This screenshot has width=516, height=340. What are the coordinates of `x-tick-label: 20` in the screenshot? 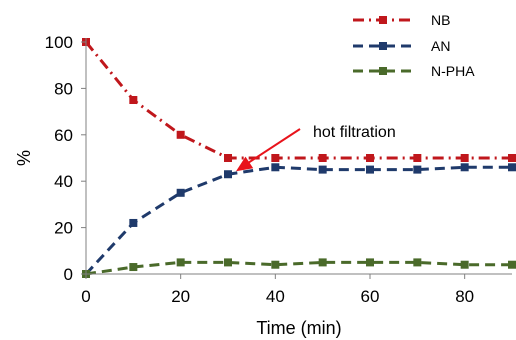 It's located at (180, 296).